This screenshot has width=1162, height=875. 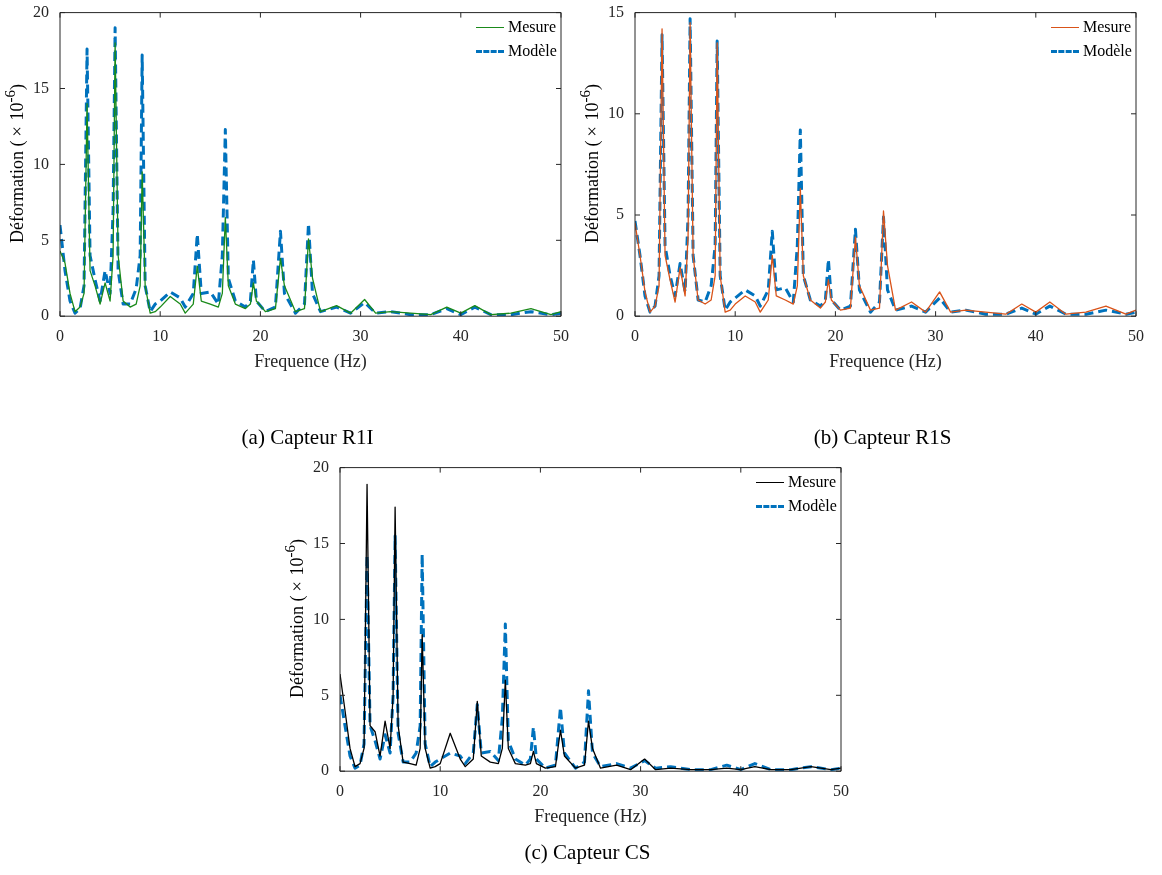 I want to click on text: (a) Capteur R1I, so click(x=307, y=437).